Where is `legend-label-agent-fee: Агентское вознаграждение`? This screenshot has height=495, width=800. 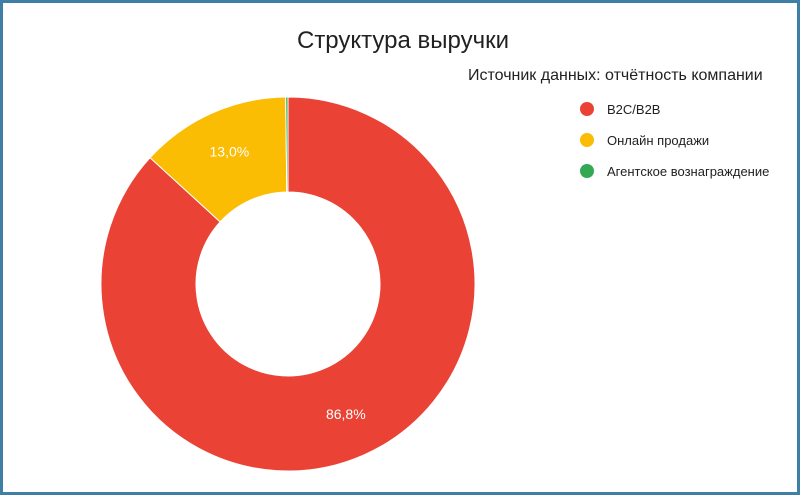 legend-label-agent-fee: Агентское вознаграждение is located at coordinates (688, 171).